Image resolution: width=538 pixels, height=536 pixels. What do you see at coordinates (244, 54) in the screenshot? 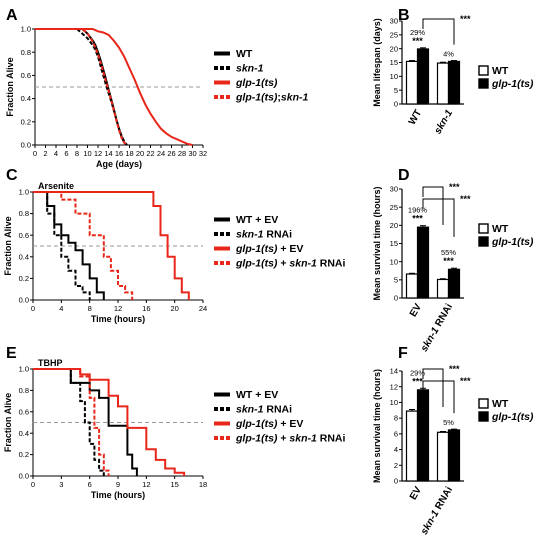
I see `legend-label-A-0: WT` at bounding box center [244, 54].